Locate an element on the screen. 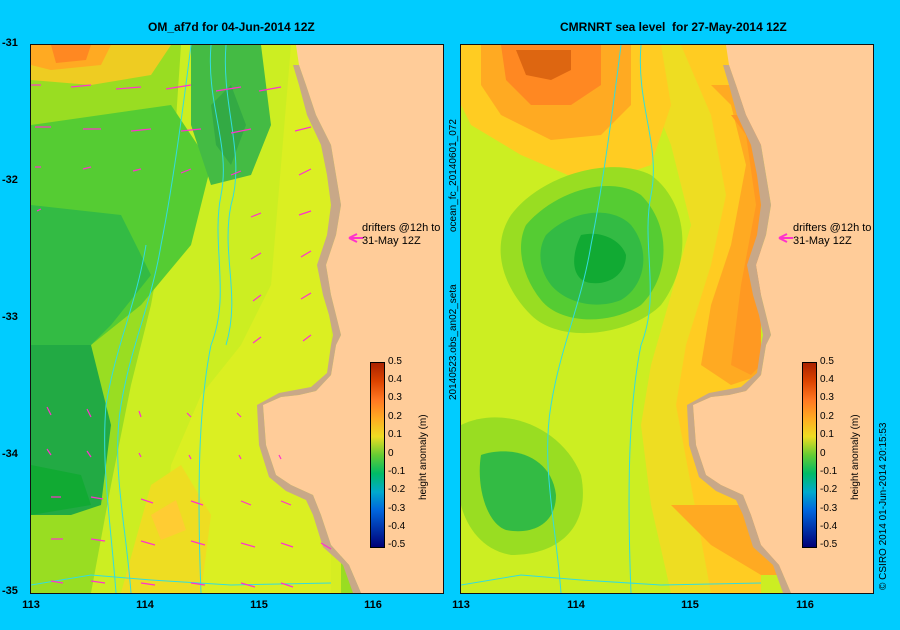 This screenshot has height=630, width=900. forecast-run-label: ocean_fc_20140601_072 is located at coordinates (453, 175).